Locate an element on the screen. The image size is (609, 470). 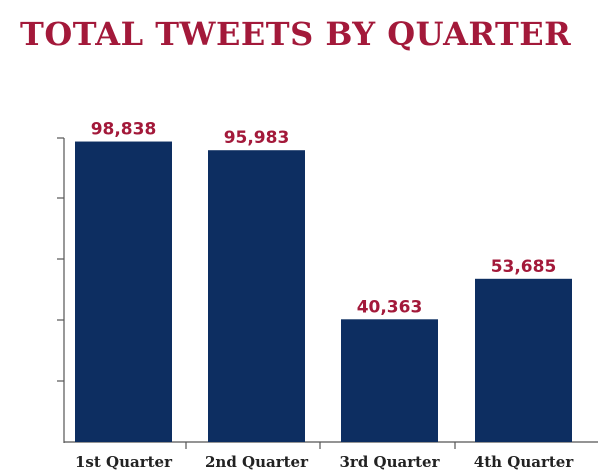
data-label: 98,838 is located at coordinates (124, 130).